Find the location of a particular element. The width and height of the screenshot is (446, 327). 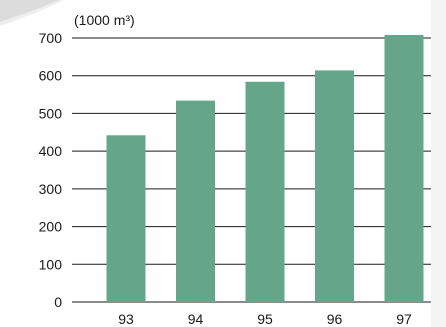

y-tick-label-0: 0 is located at coordinates (58, 302).